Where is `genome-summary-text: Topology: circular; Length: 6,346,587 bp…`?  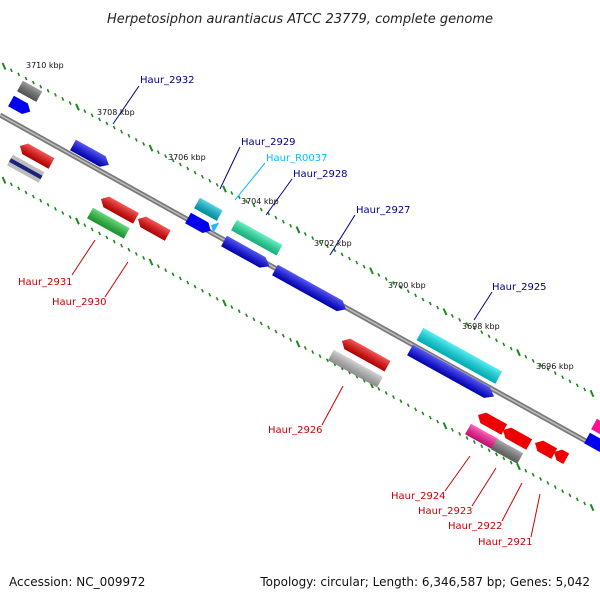
genome-summary-text: Topology: circular; Length: 6,346,587 bp… is located at coordinates (424, 582).